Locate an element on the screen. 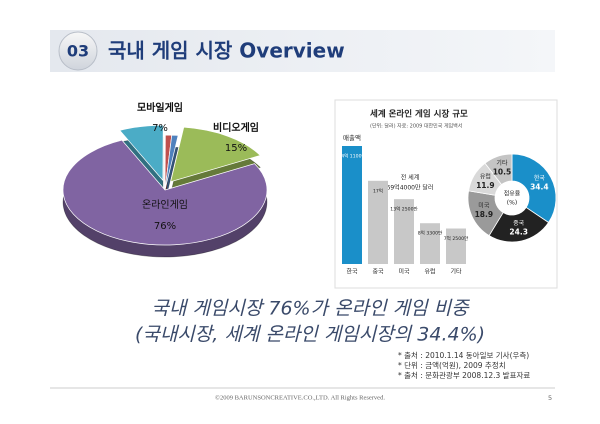 Image resolution: width=600 pixels, height=424 pixels. bar-value-label: 8억 3300만 is located at coordinates (430, 233).